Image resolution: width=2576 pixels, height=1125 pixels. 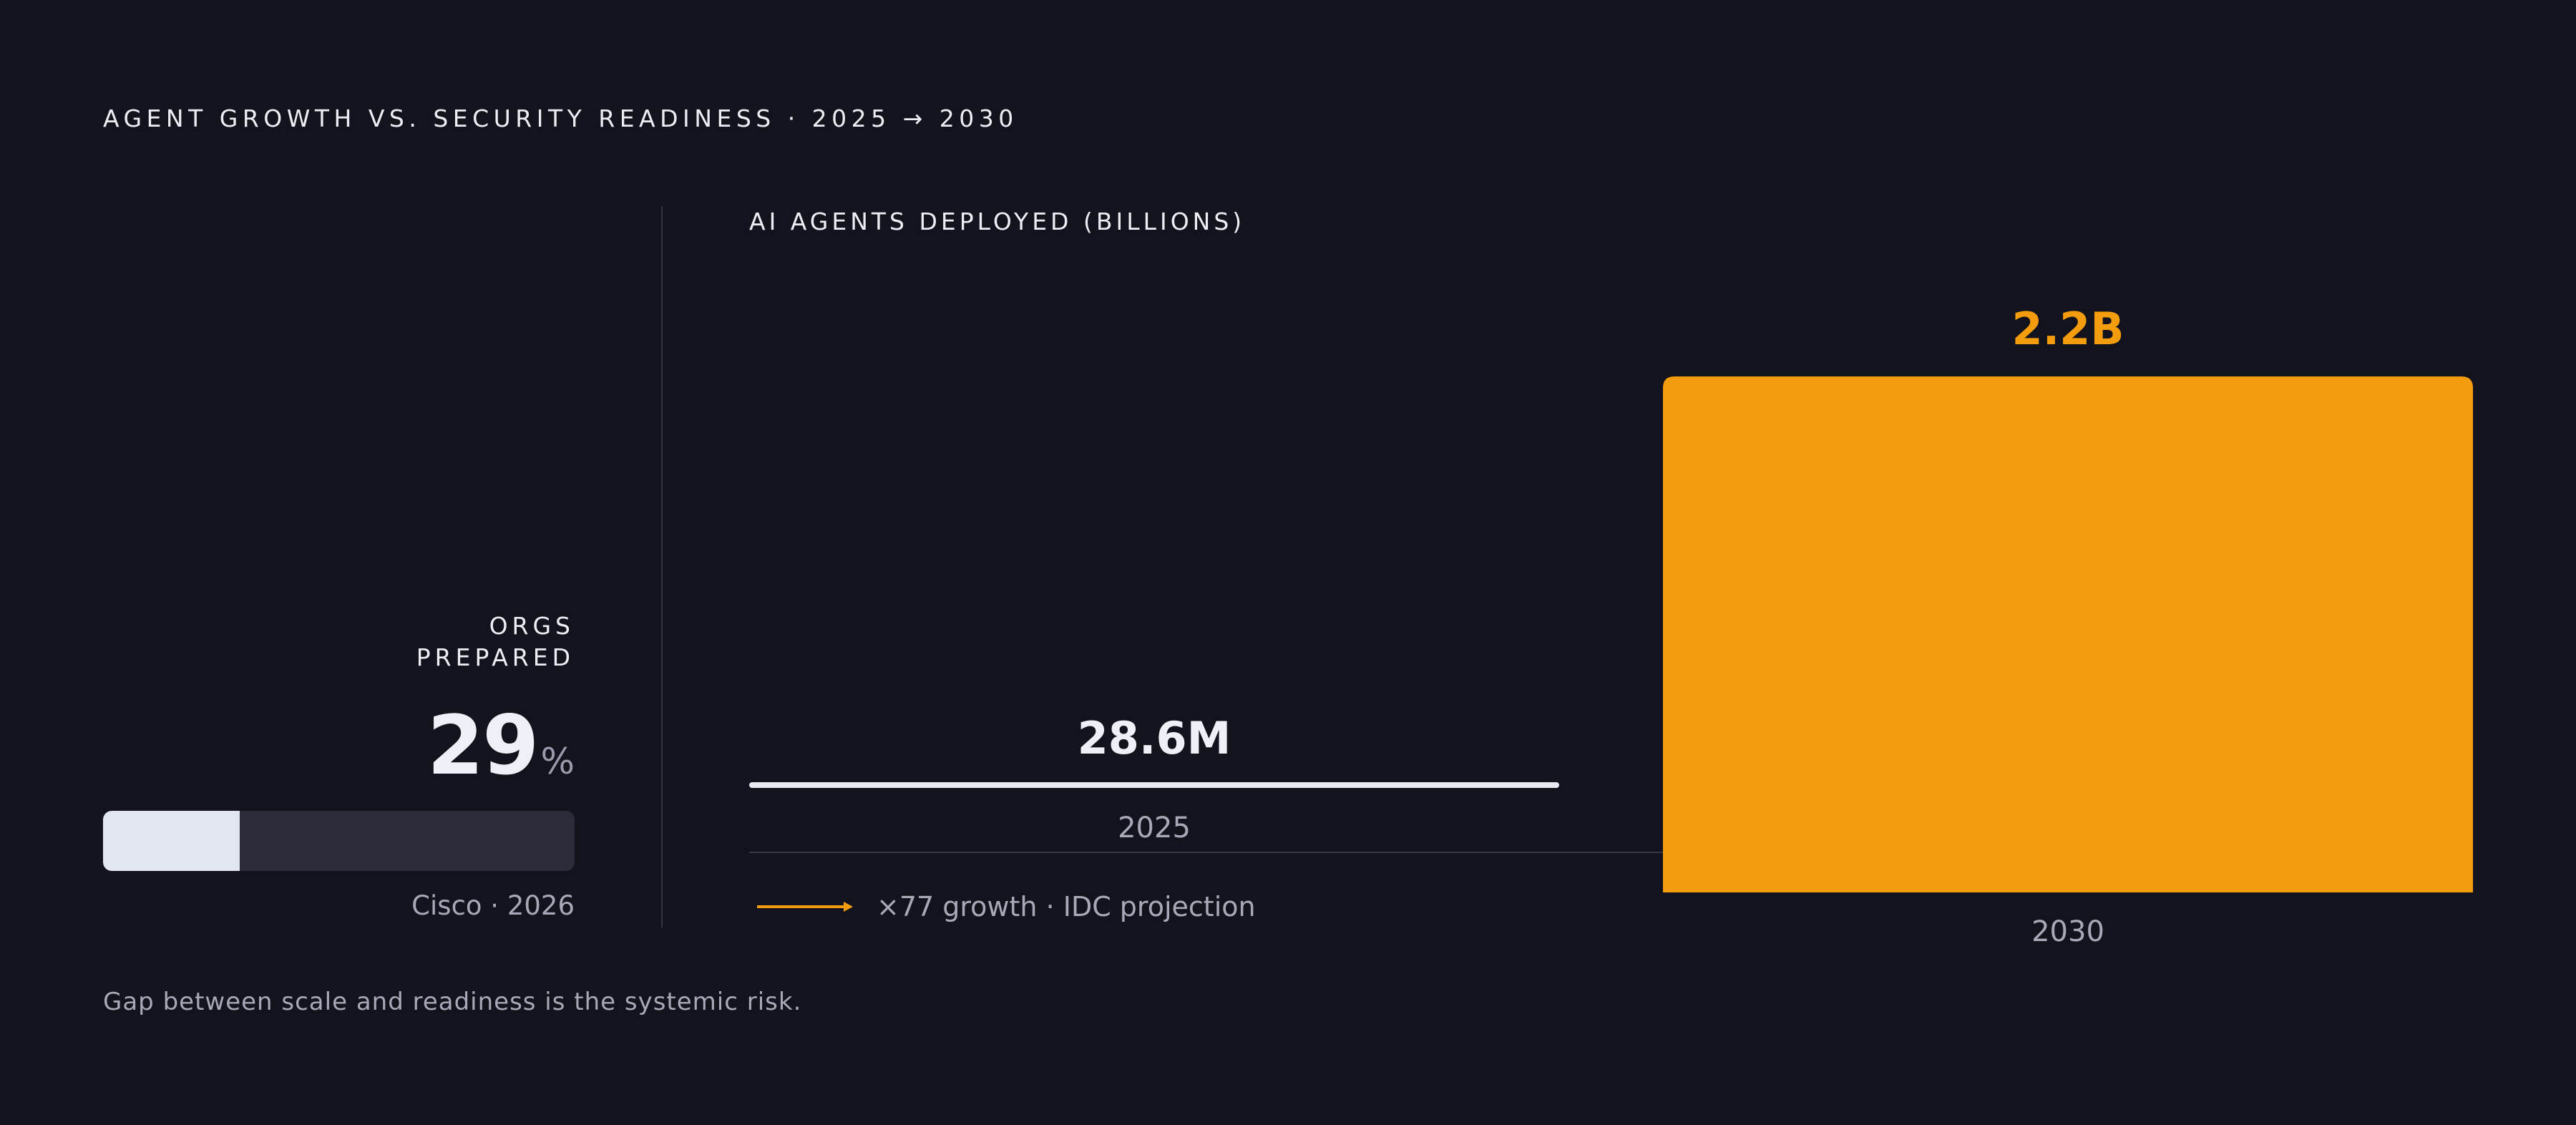 I want to click on metric-value: 29%, so click(x=501, y=745).